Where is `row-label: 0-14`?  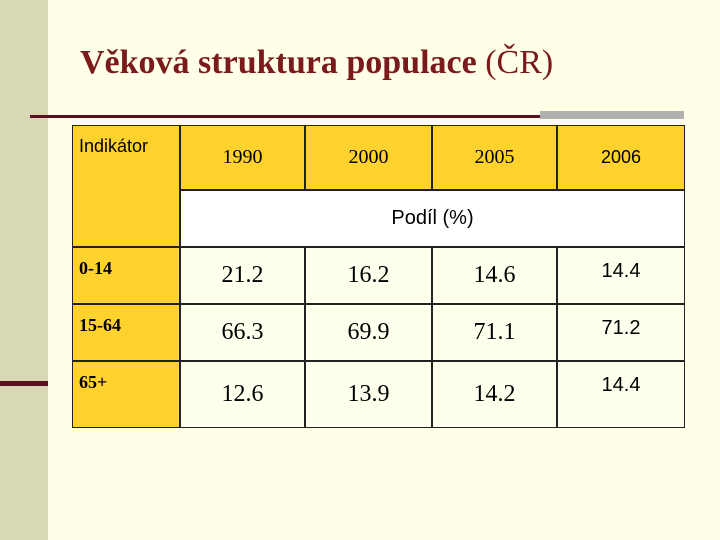
row-label: 0-14 is located at coordinates (126, 275).